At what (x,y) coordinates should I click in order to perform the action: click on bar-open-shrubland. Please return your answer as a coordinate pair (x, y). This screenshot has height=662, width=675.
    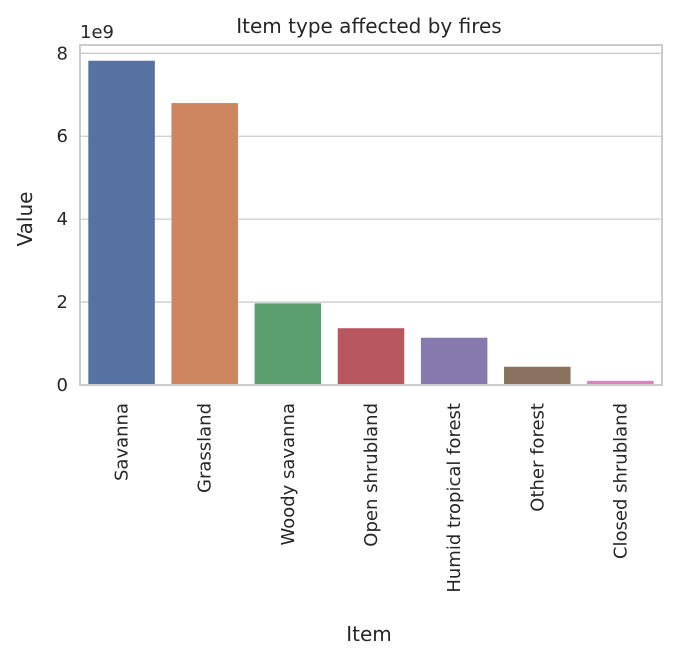
    Looking at the image, I should click on (371, 356).